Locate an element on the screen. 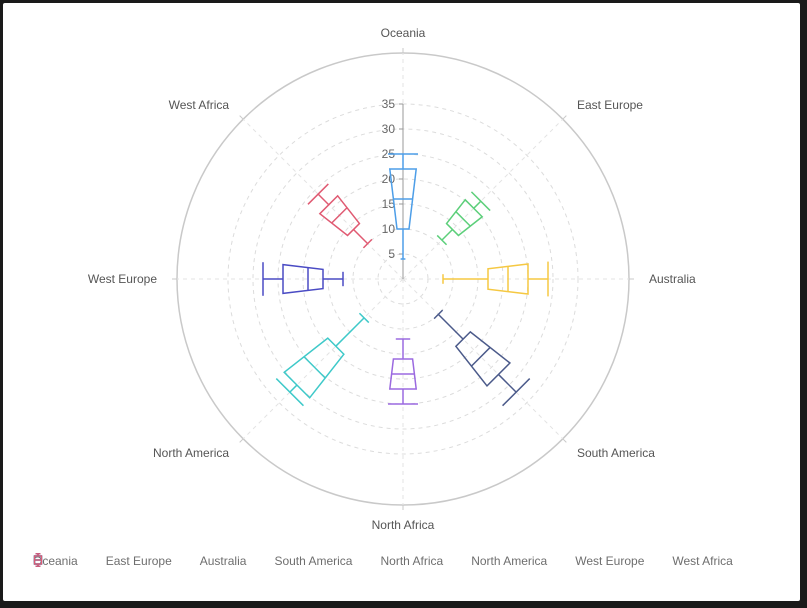 The width and height of the screenshot is (807, 608). category-label: Oceania is located at coordinates (403, 33).